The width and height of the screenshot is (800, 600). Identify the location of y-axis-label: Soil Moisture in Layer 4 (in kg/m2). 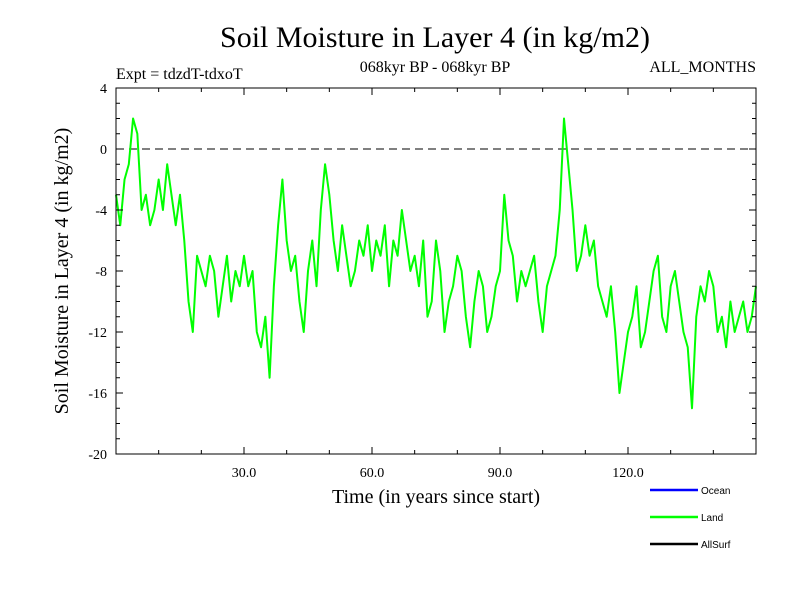
(62, 271).